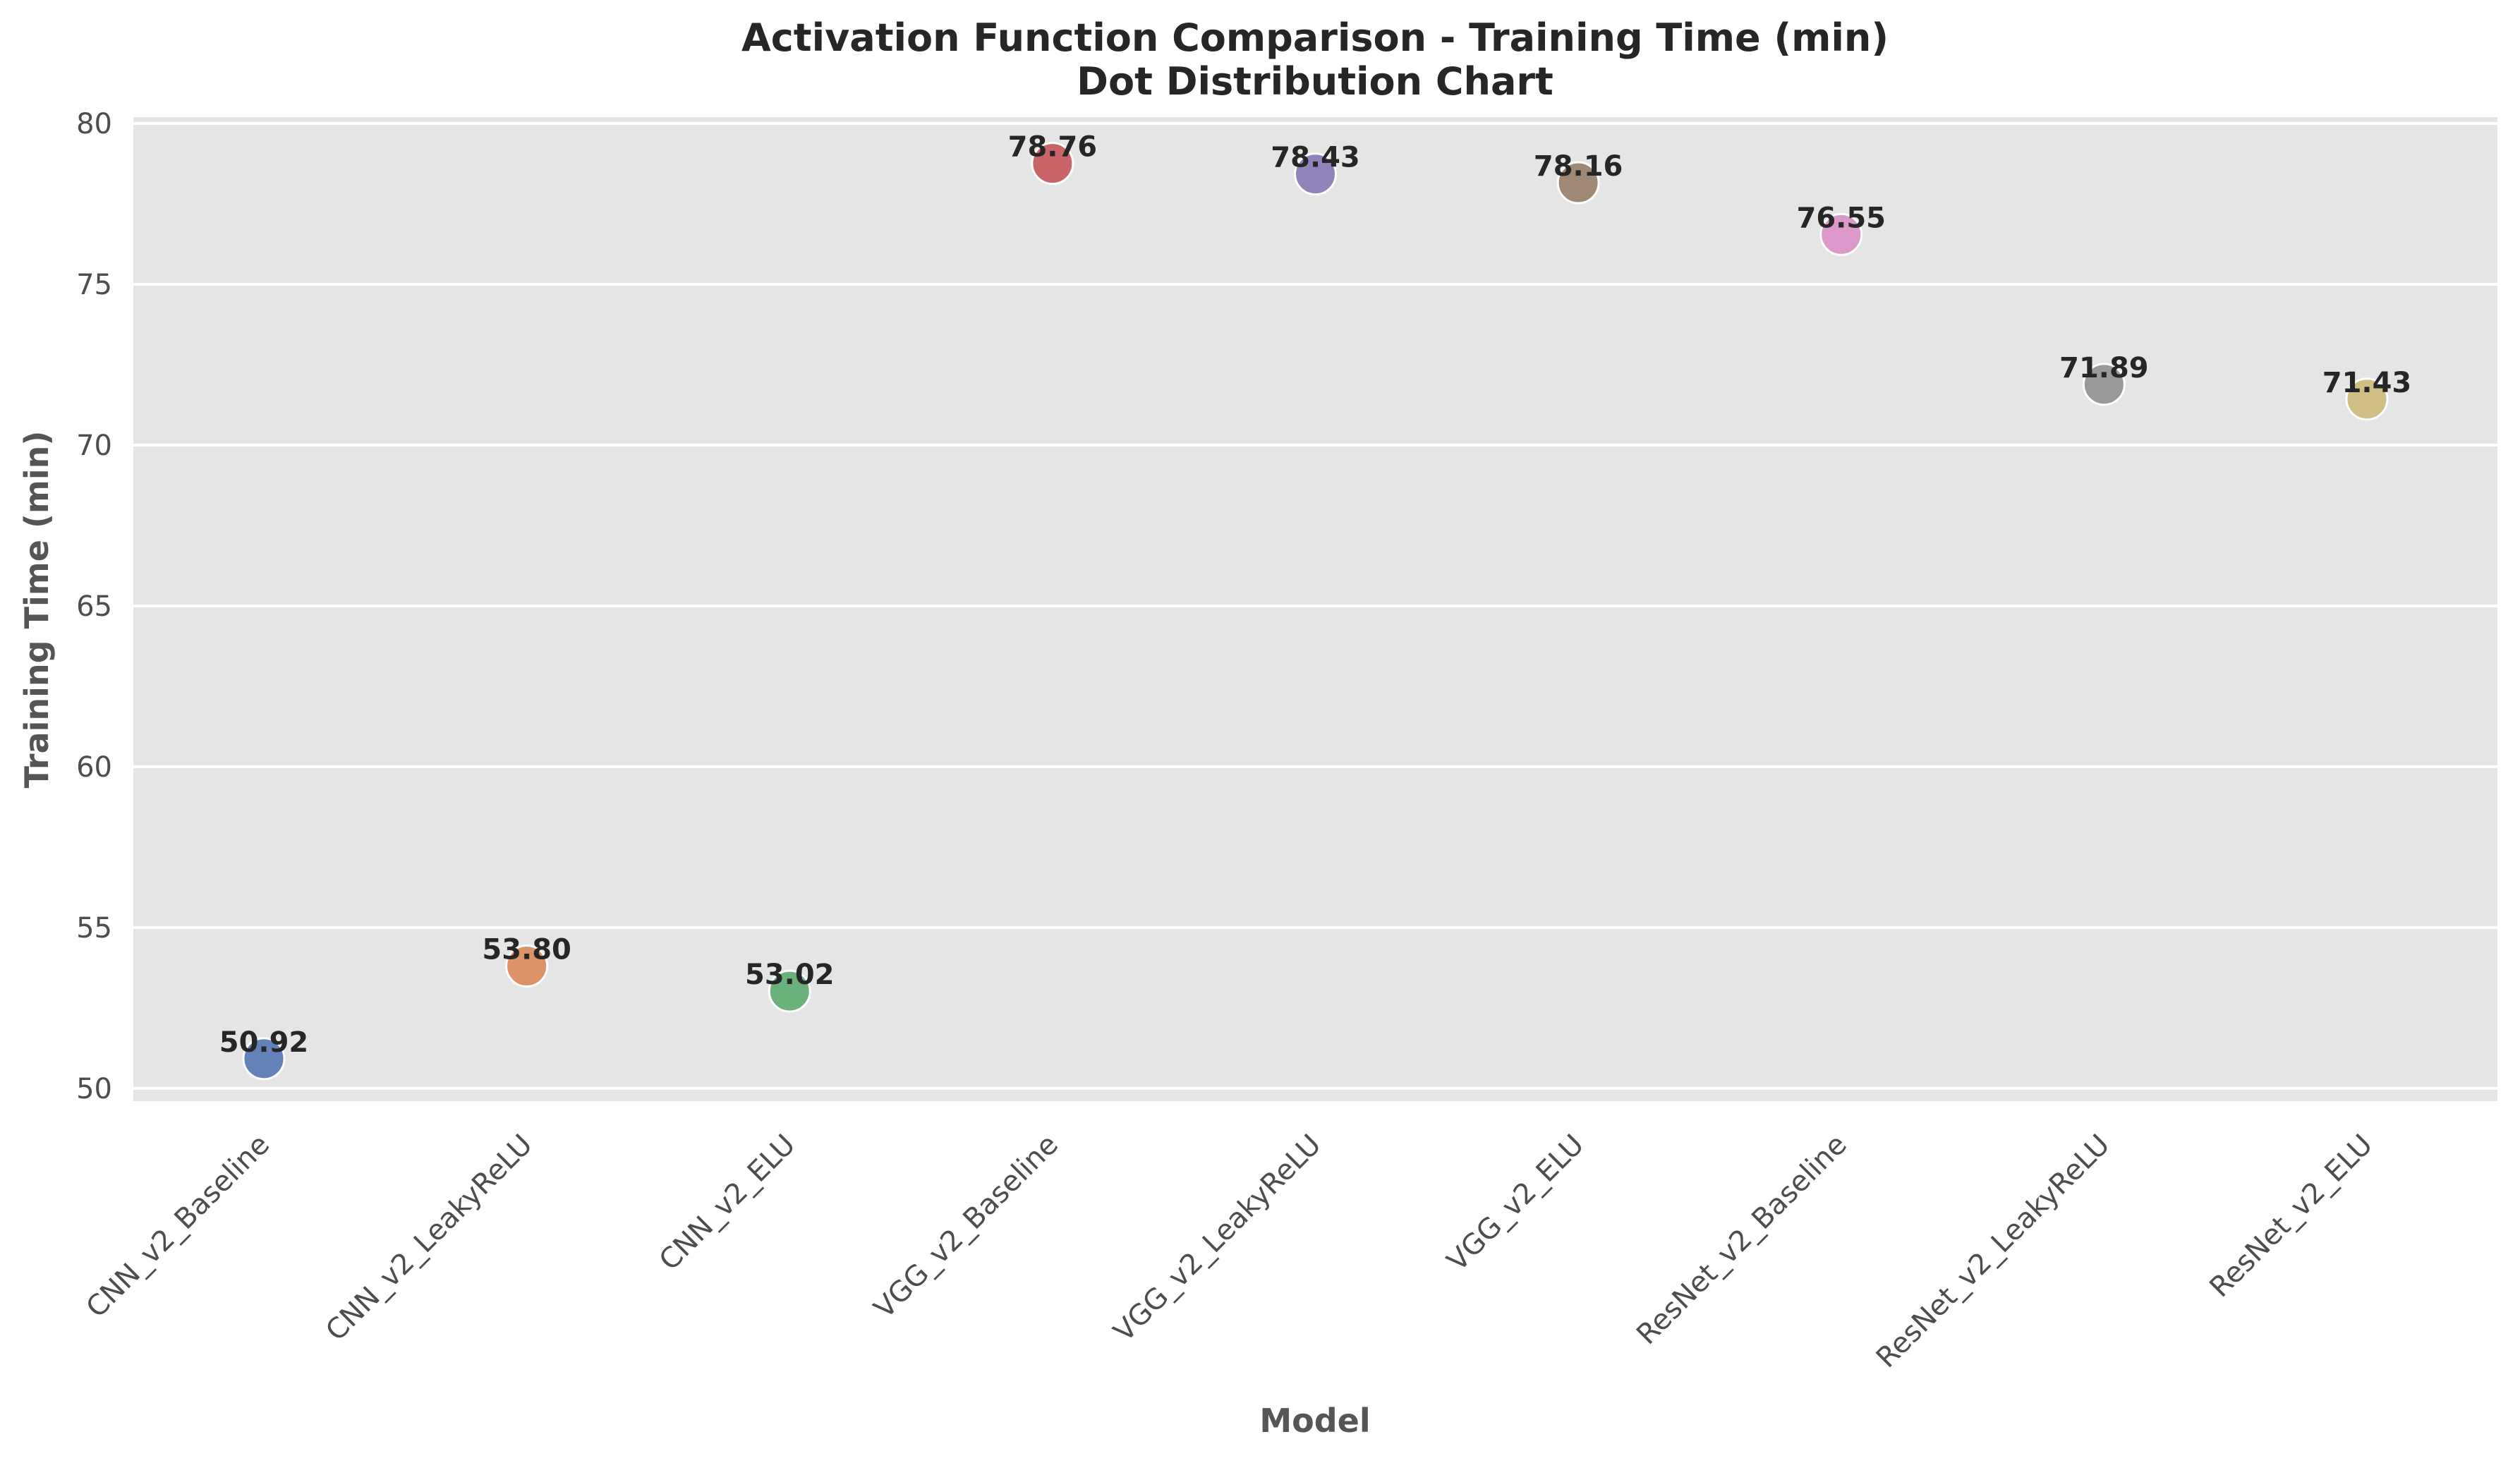 The image size is (2520, 1463). Describe the element at coordinates (728, 1203) in the screenshot. I see `x-tick-label: CNN_v2_ELU` at that location.